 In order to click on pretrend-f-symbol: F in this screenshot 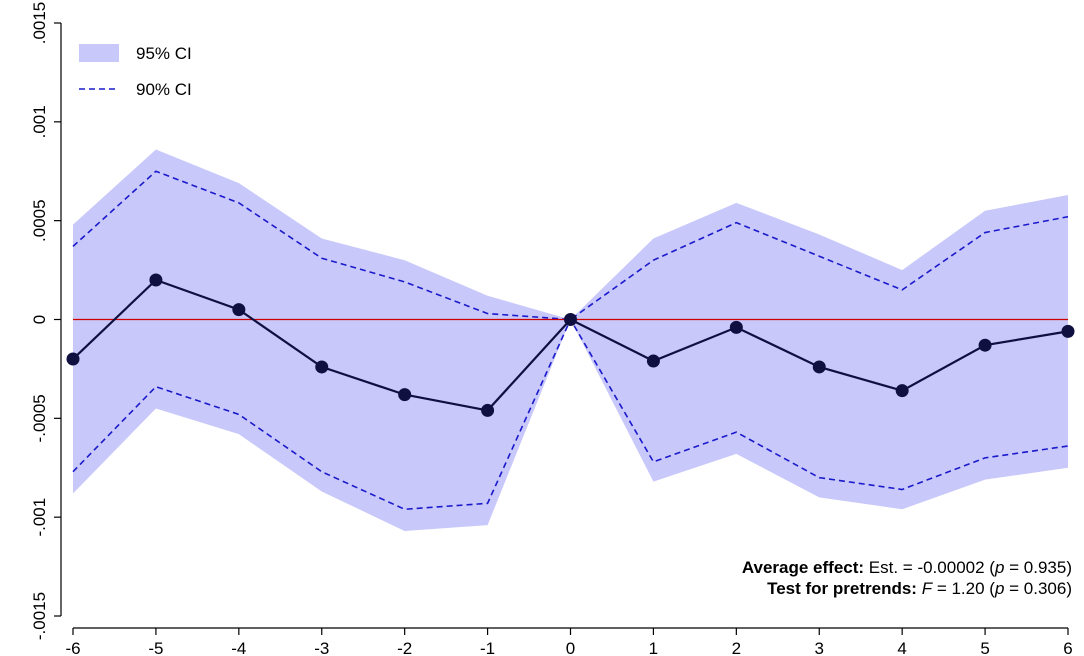, I will do `click(928, 588)`.